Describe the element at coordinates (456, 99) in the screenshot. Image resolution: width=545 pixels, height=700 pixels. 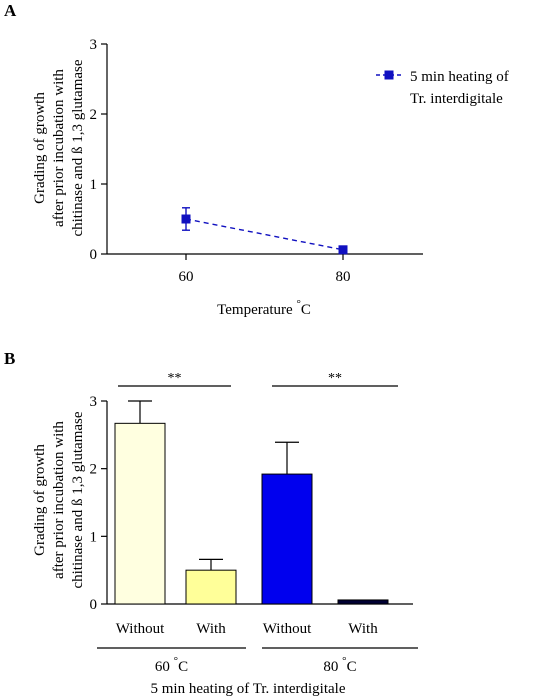
I see `legend-label-line-2: Tr. interdigitale` at that location.